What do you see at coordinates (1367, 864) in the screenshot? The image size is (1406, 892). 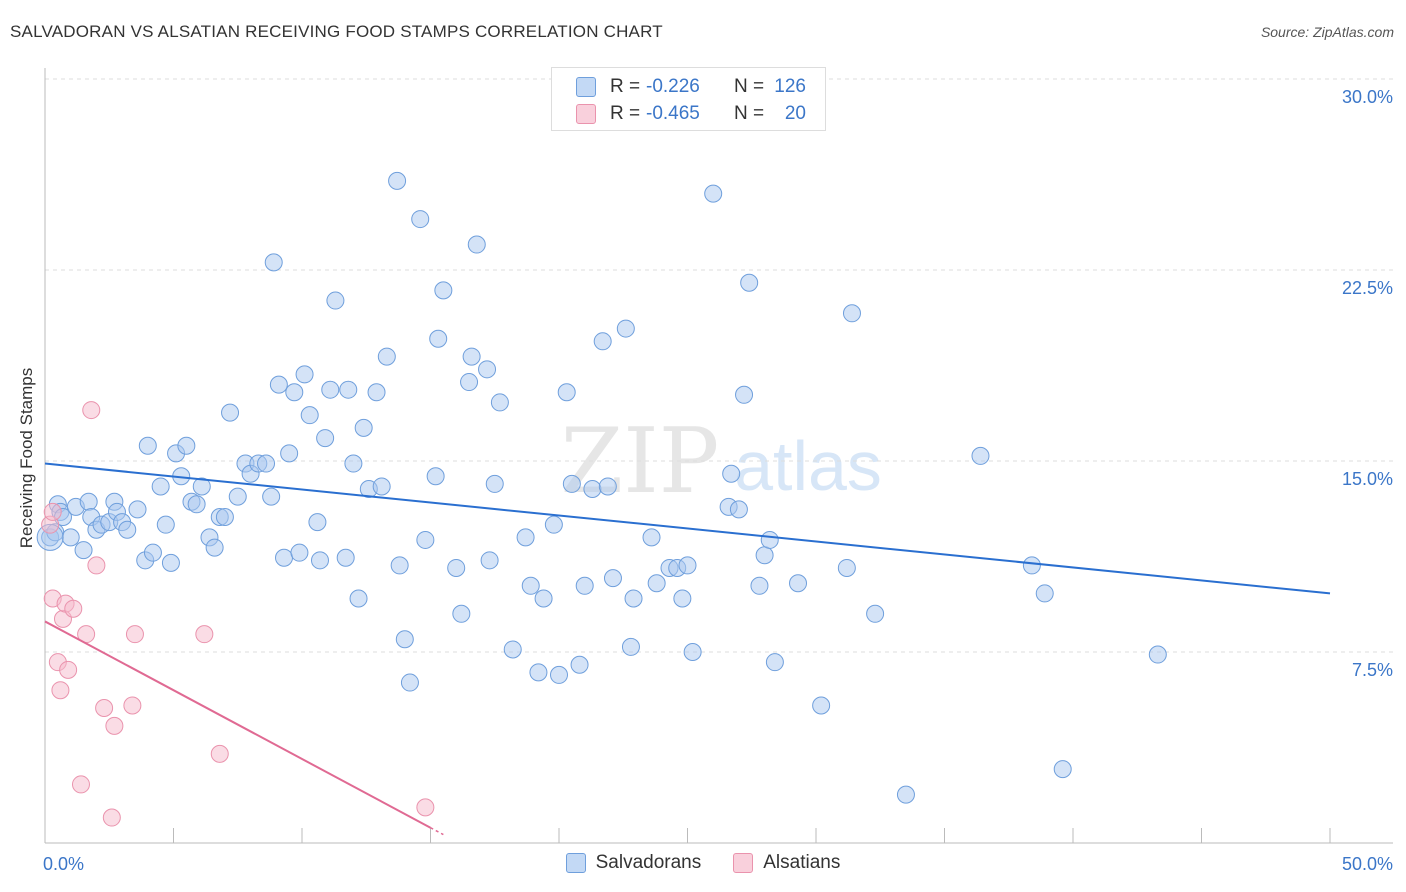 I see `x-tick-label: 50.0%` at bounding box center [1367, 864].